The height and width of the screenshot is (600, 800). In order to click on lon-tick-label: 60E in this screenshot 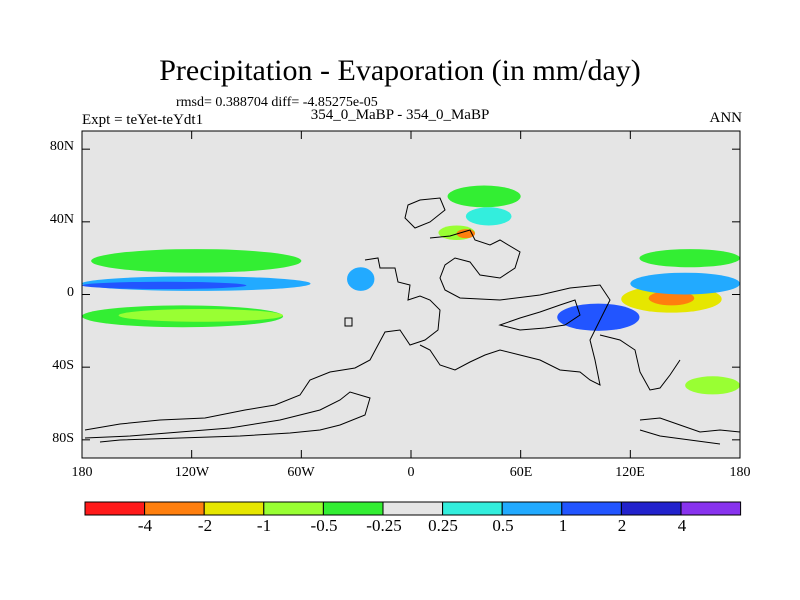, I will do `click(521, 472)`.